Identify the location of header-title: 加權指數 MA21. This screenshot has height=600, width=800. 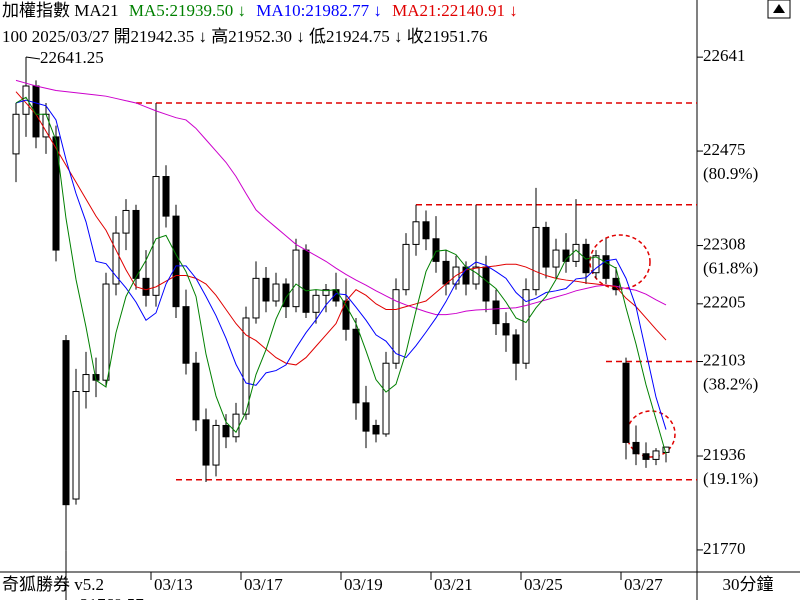
(60, 10).